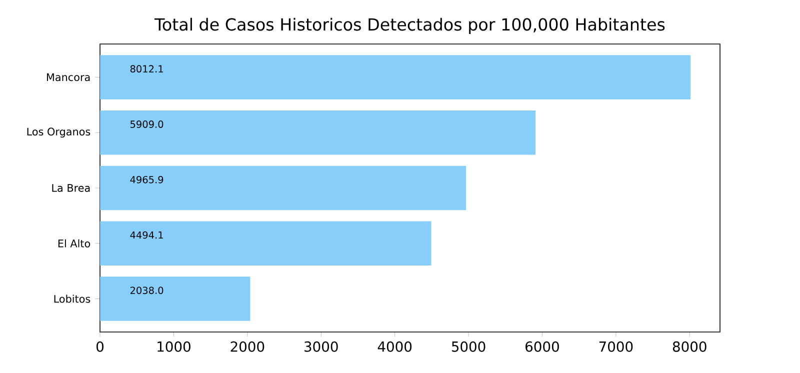 The height and width of the screenshot is (373, 800). What do you see at coordinates (174, 346) in the screenshot?
I see `x-tick-label: 1000` at bounding box center [174, 346].